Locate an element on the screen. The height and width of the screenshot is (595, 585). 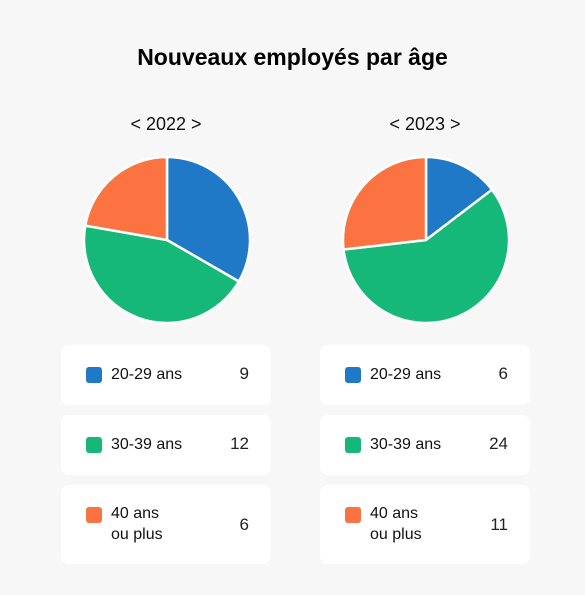
legend-value: 11 is located at coordinates (499, 524).